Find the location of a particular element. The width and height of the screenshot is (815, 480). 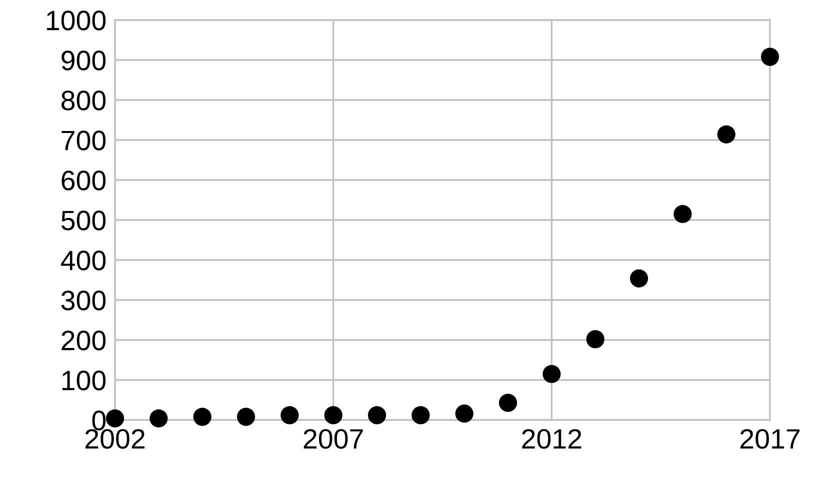

y-tick-label: 800 is located at coordinates (84, 100).